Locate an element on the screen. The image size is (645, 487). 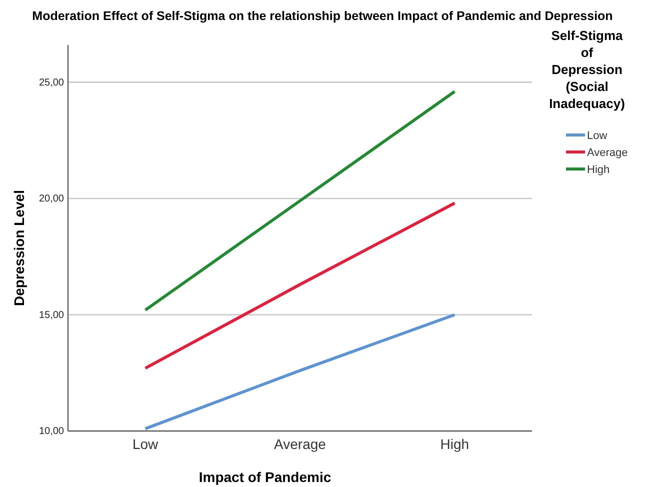
x-tick-label: High is located at coordinates (455, 444).